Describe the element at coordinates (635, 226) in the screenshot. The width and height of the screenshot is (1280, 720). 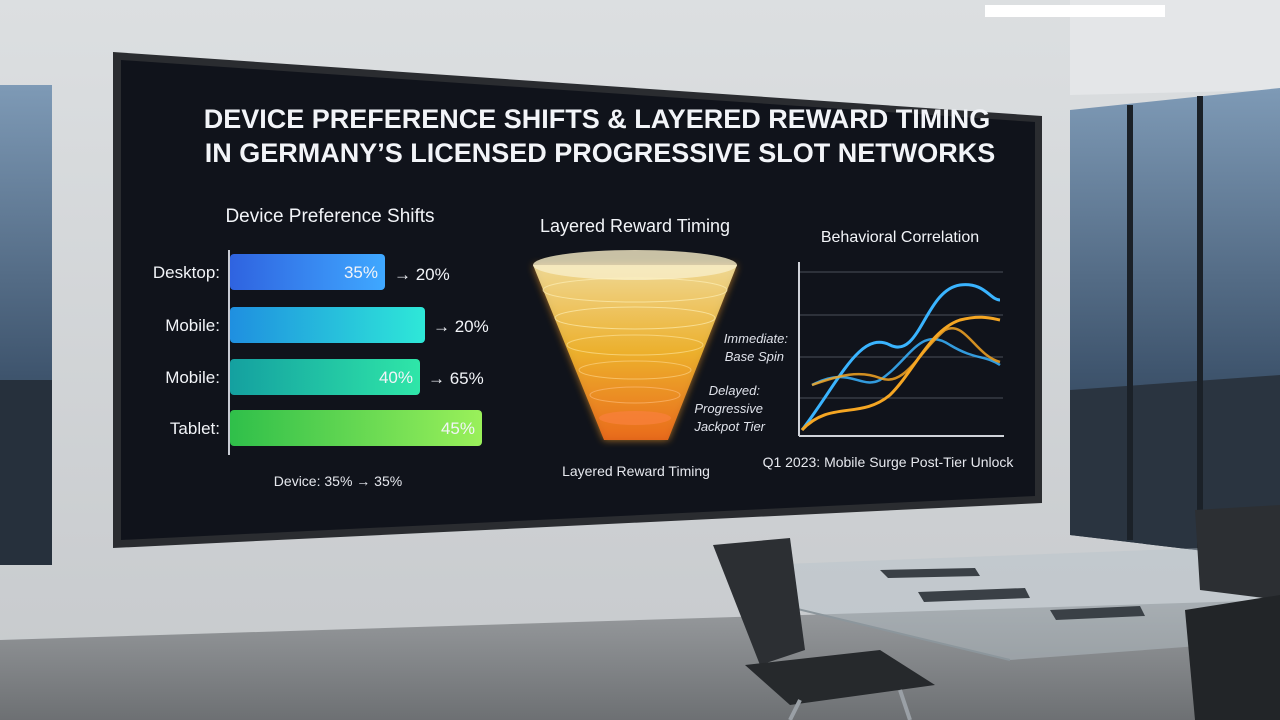
I see `panel-heading: Layered Reward Timing` at that location.